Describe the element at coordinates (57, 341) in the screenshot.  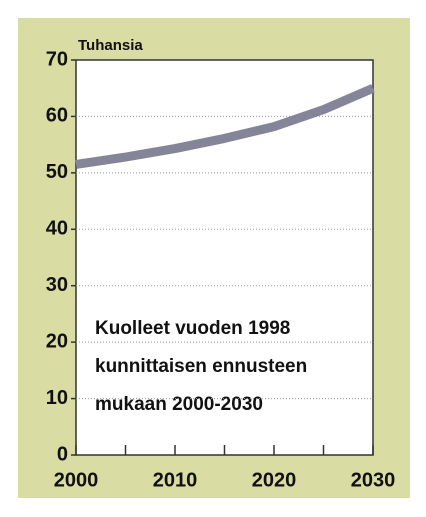
I see `y-tick-label: 20` at that location.